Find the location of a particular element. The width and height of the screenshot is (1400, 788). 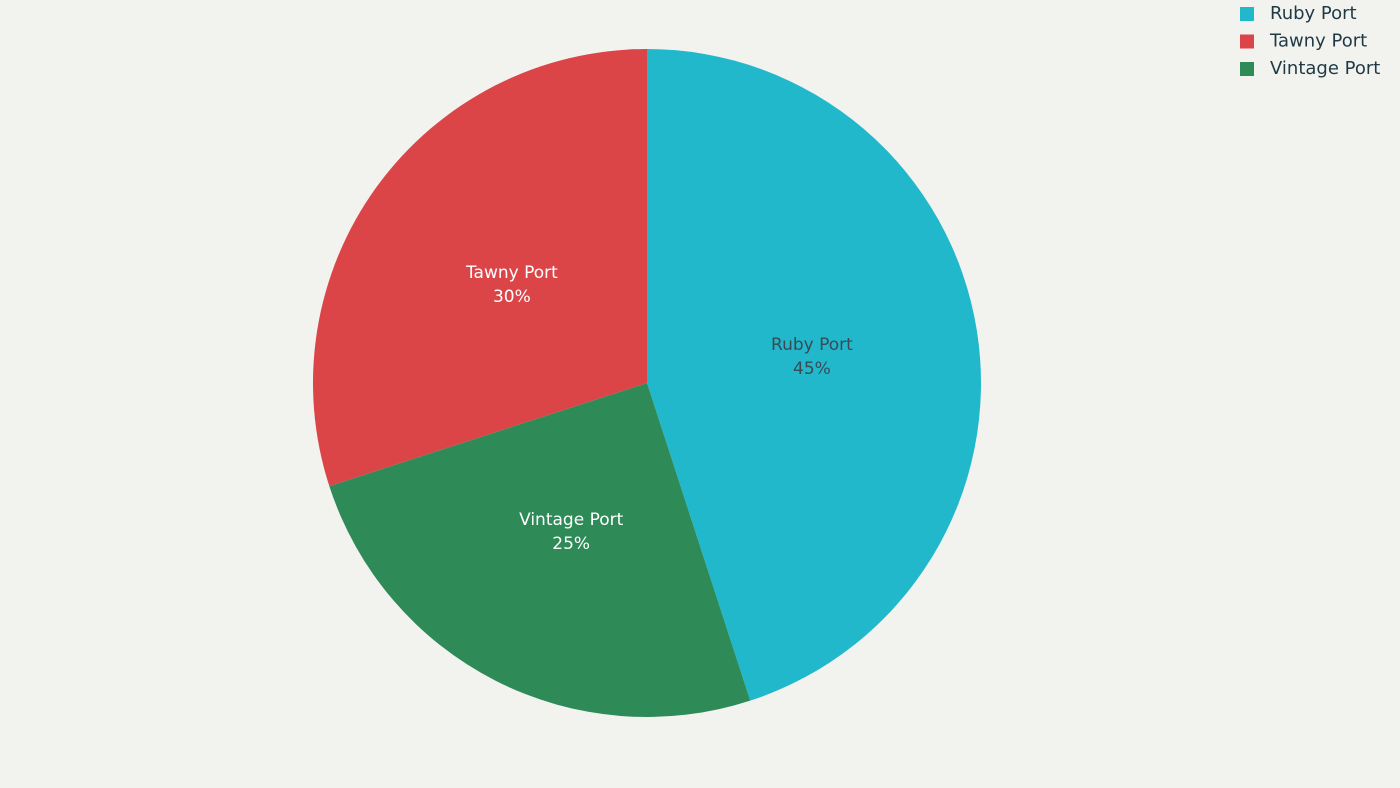

slice-label: Tawny Port is located at coordinates (511, 273).